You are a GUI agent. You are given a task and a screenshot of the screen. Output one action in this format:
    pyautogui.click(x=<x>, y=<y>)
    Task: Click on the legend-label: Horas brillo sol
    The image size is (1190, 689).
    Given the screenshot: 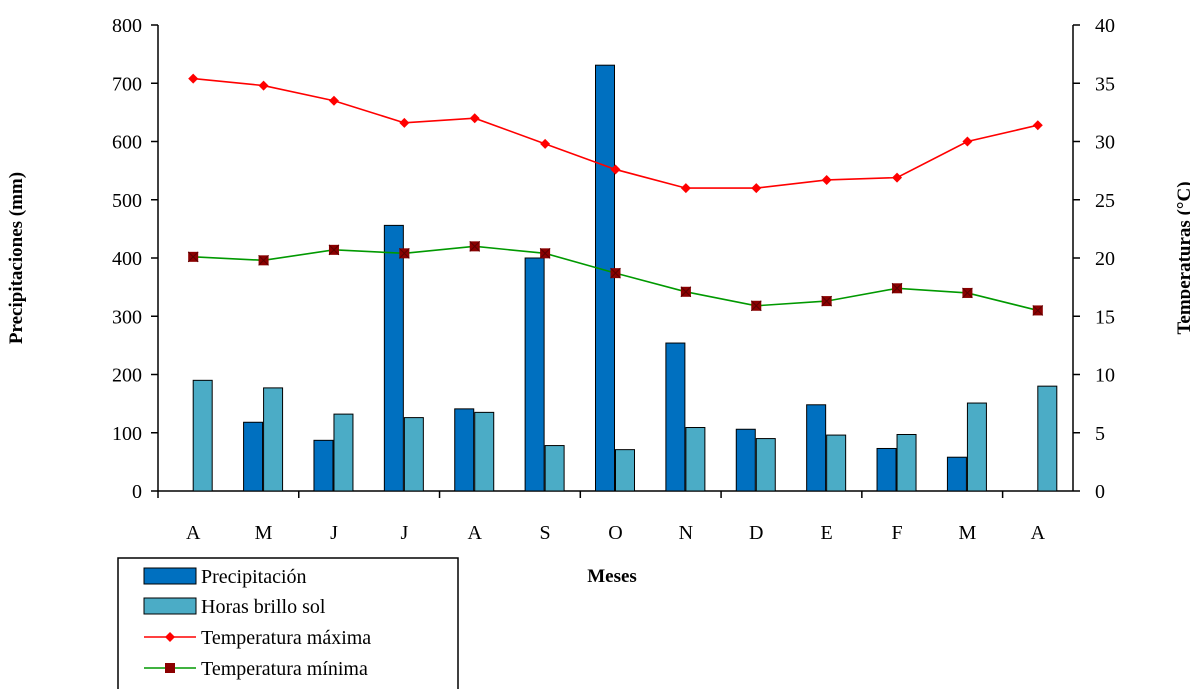 What is the action you would take?
    pyautogui.click(x=263, y=607)
    